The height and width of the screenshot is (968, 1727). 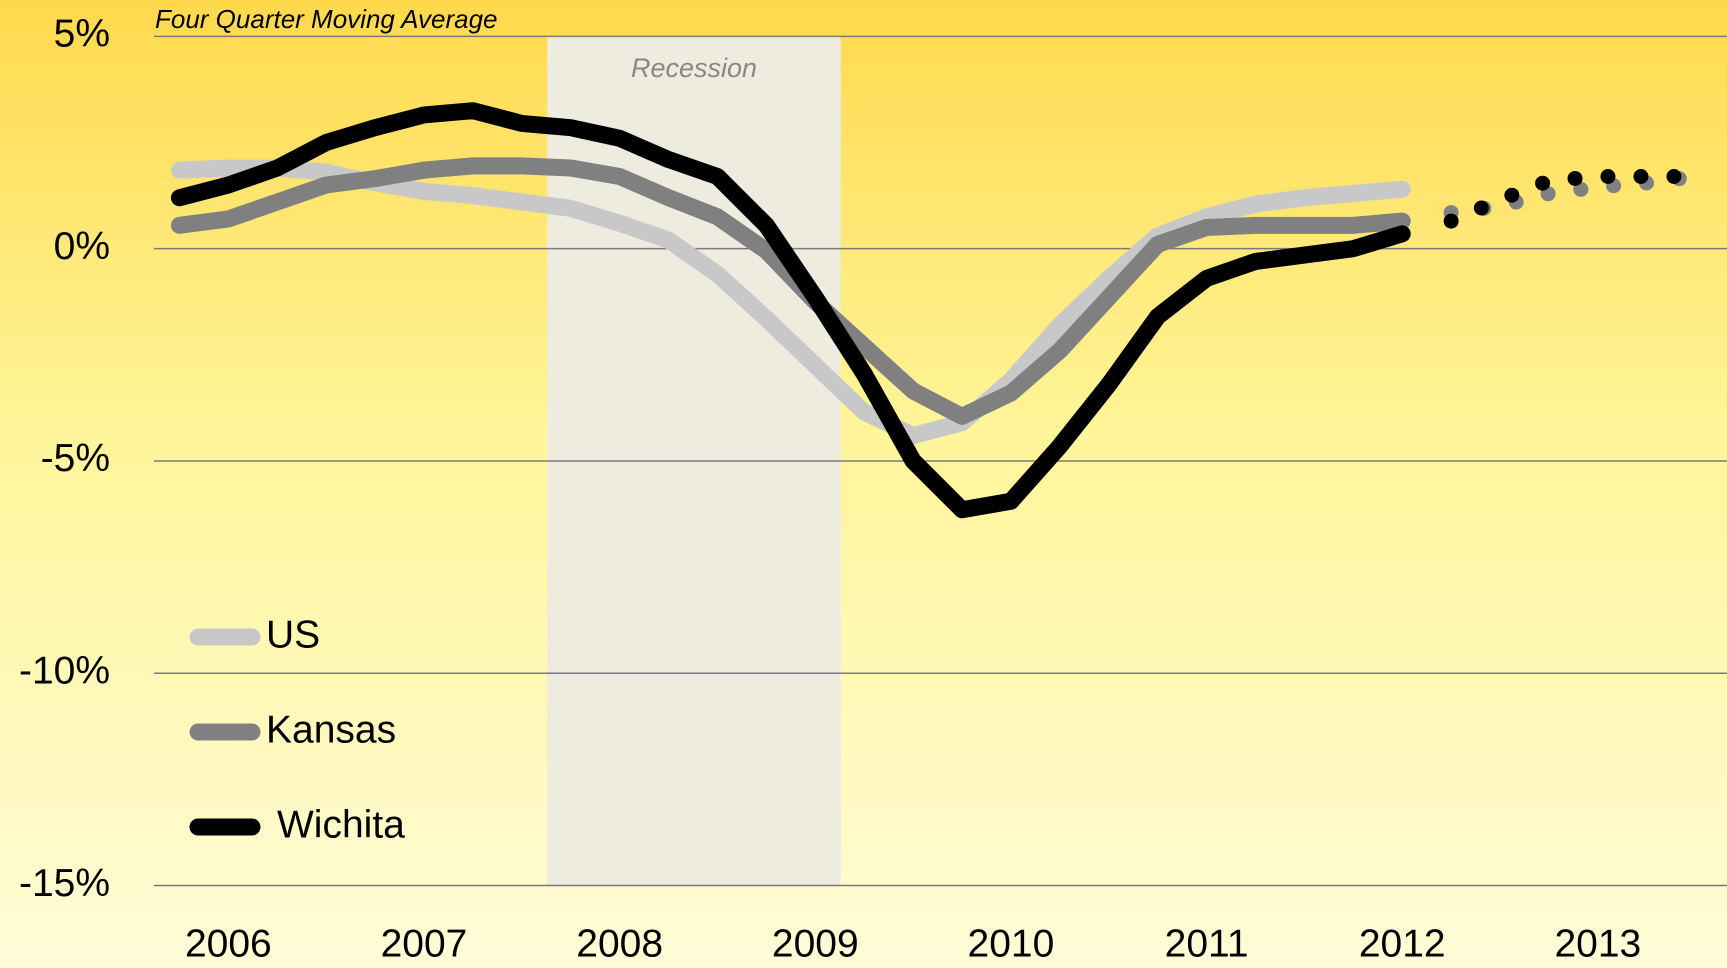 I want to click on legend-label: US, so click(x=293, y=634).